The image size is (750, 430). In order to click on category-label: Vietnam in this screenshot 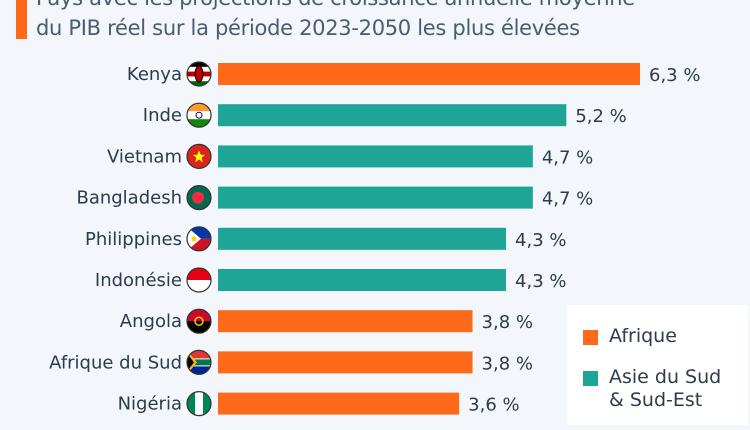, I will do `click(144, 156)`.